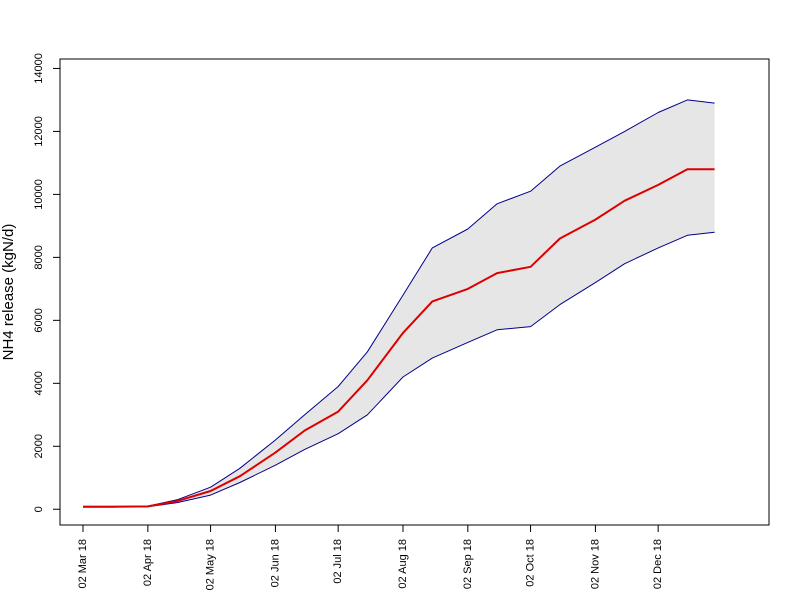 The image size is (800, 605). I want to click on y-tick-label: 12000, so click(39, 131).